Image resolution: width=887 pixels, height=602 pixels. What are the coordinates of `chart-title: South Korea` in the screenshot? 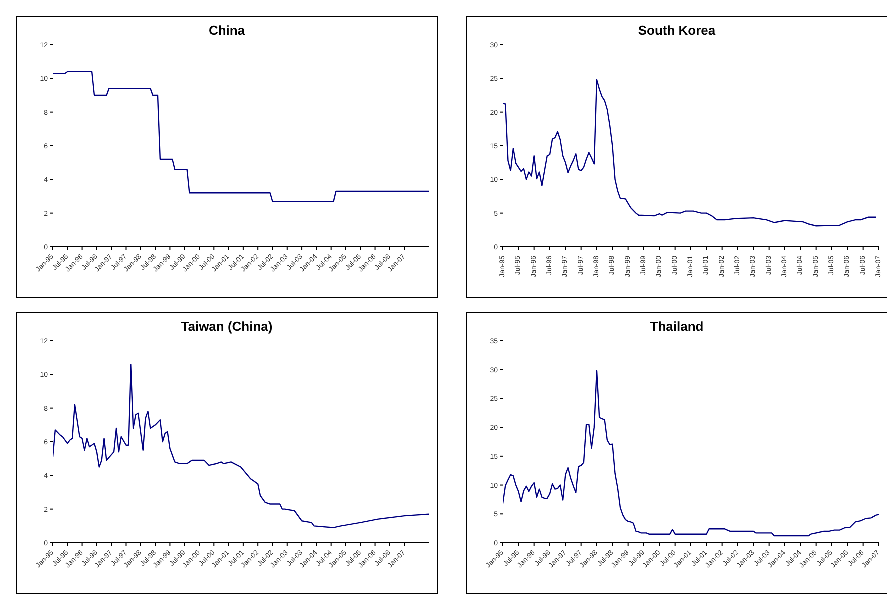 It's located at (677, 30).